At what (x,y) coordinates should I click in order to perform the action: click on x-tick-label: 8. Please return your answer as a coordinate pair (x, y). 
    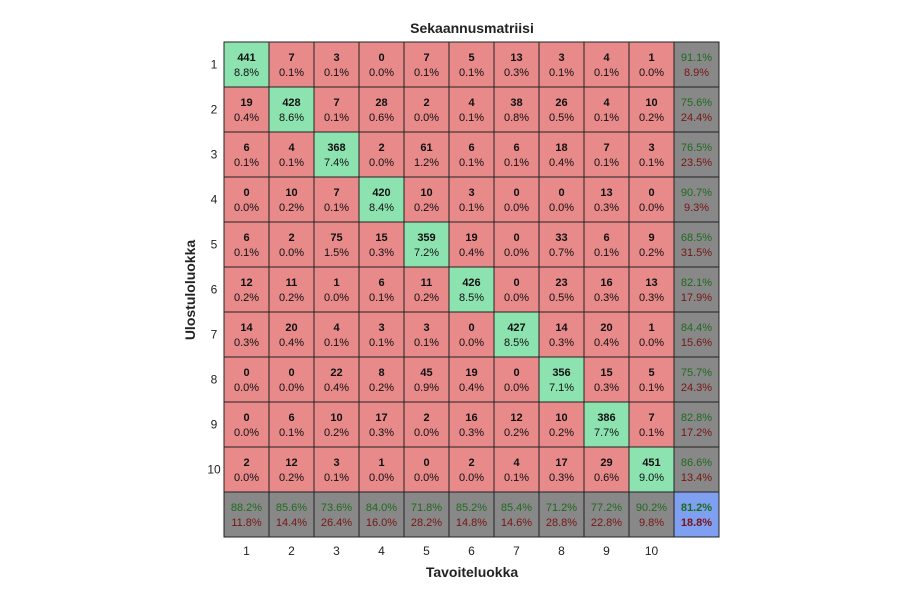
    Looking at the image, I should click on (561, 551).